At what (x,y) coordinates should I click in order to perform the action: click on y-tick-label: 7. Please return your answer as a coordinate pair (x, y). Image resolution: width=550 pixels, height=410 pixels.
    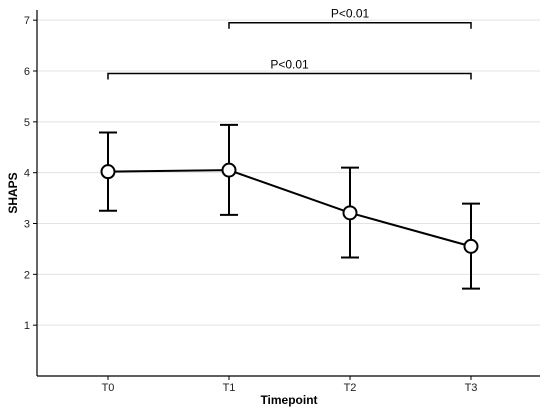
    Looking at the image, I should click on (27, 21).